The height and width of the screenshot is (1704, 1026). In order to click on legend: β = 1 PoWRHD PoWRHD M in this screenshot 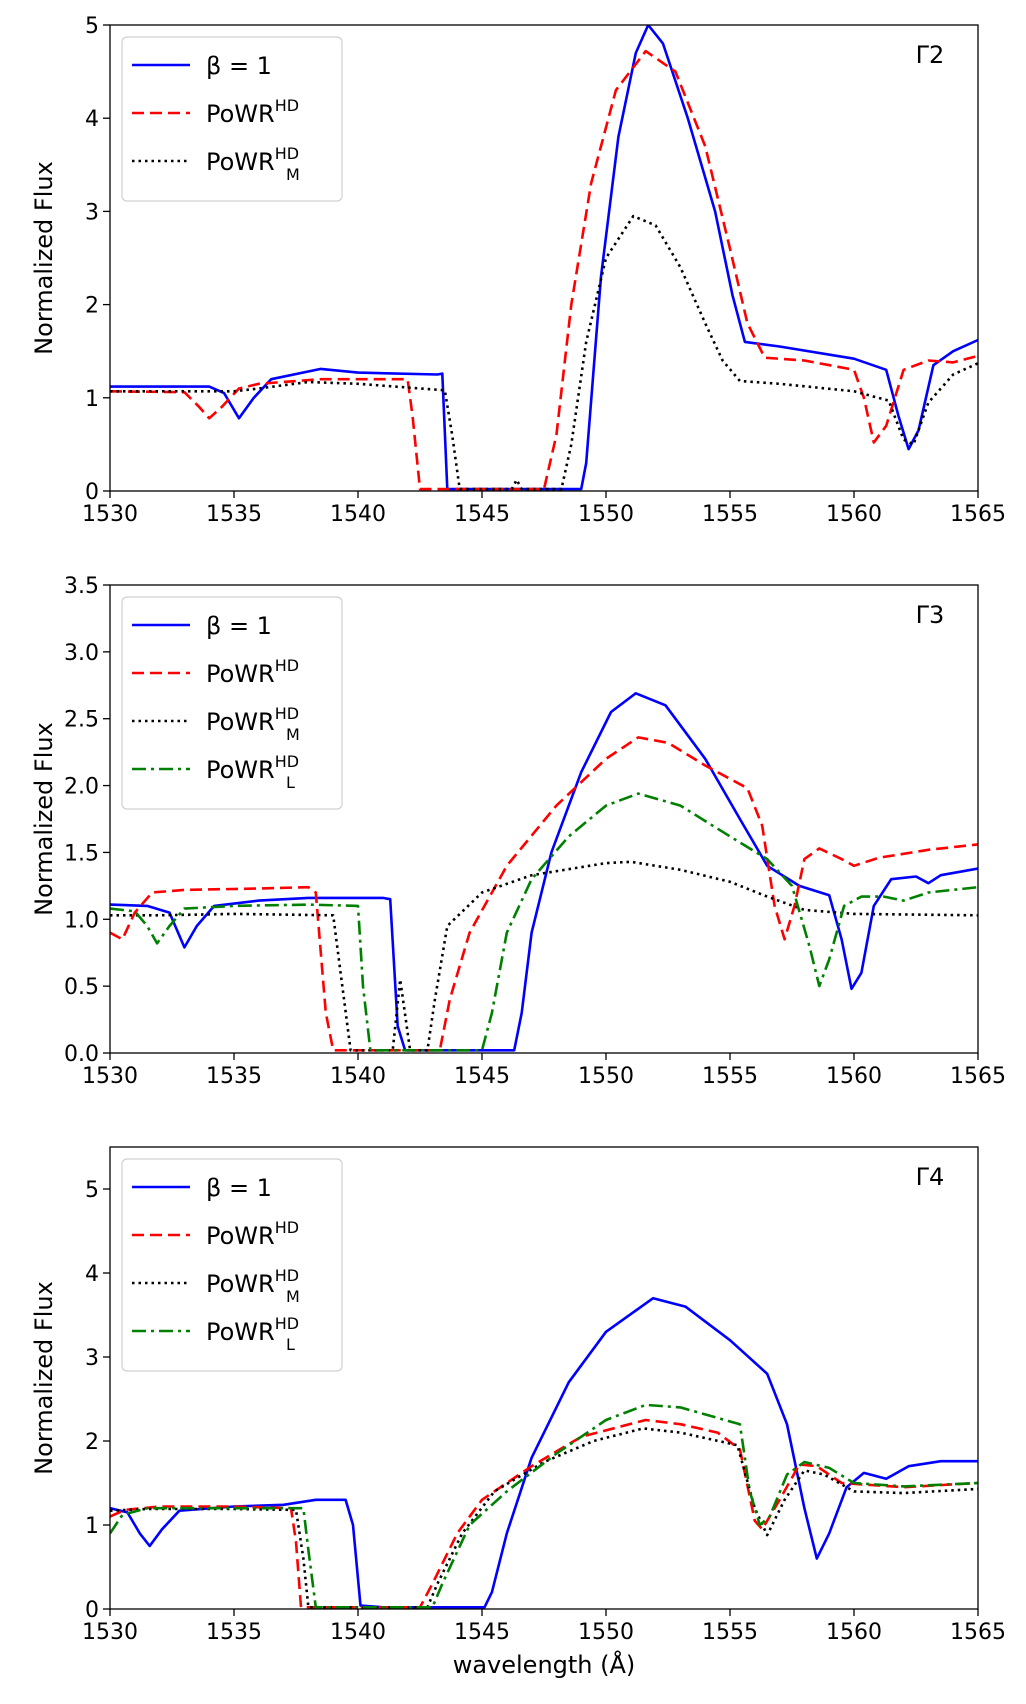, I will do `click(232, 119)`.